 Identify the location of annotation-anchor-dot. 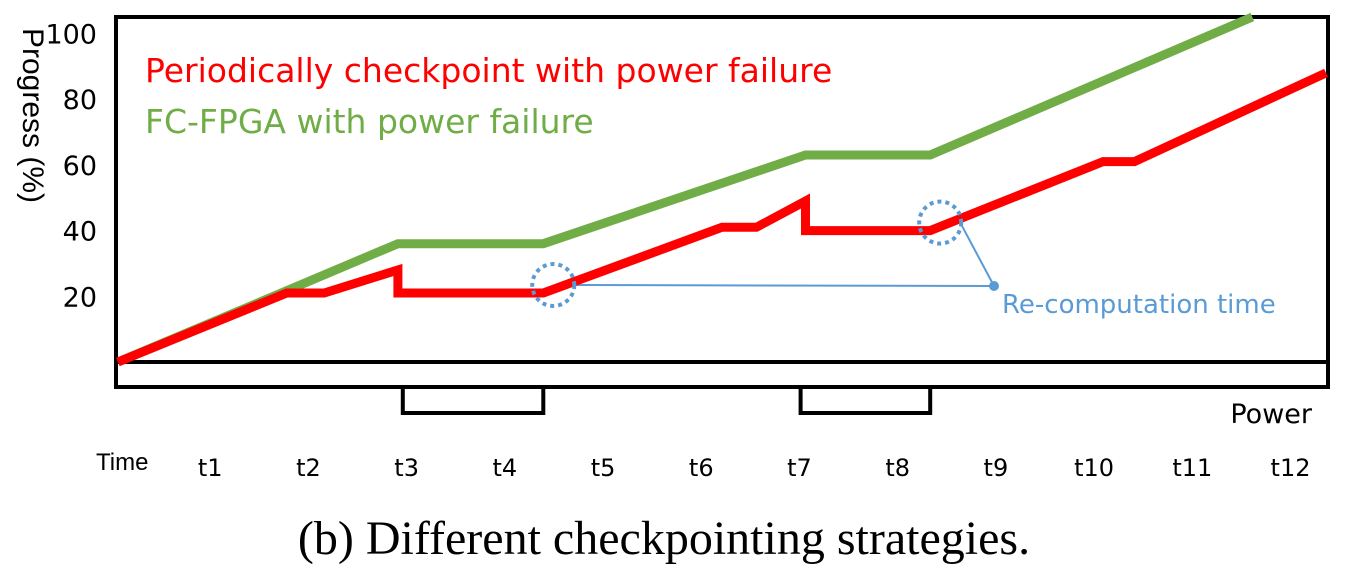
(994, 286).